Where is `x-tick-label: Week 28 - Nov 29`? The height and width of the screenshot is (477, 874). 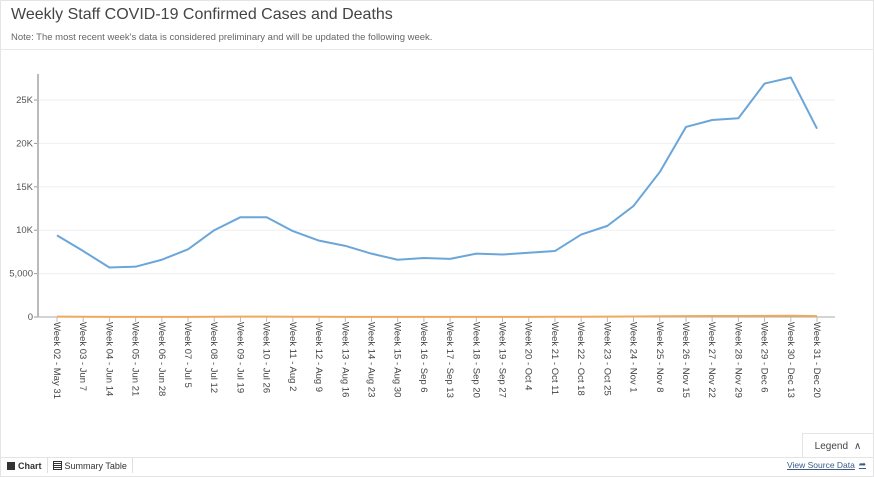
x-tick-label: Week 28 - Nov 29 is located at coordinates (737, 360).